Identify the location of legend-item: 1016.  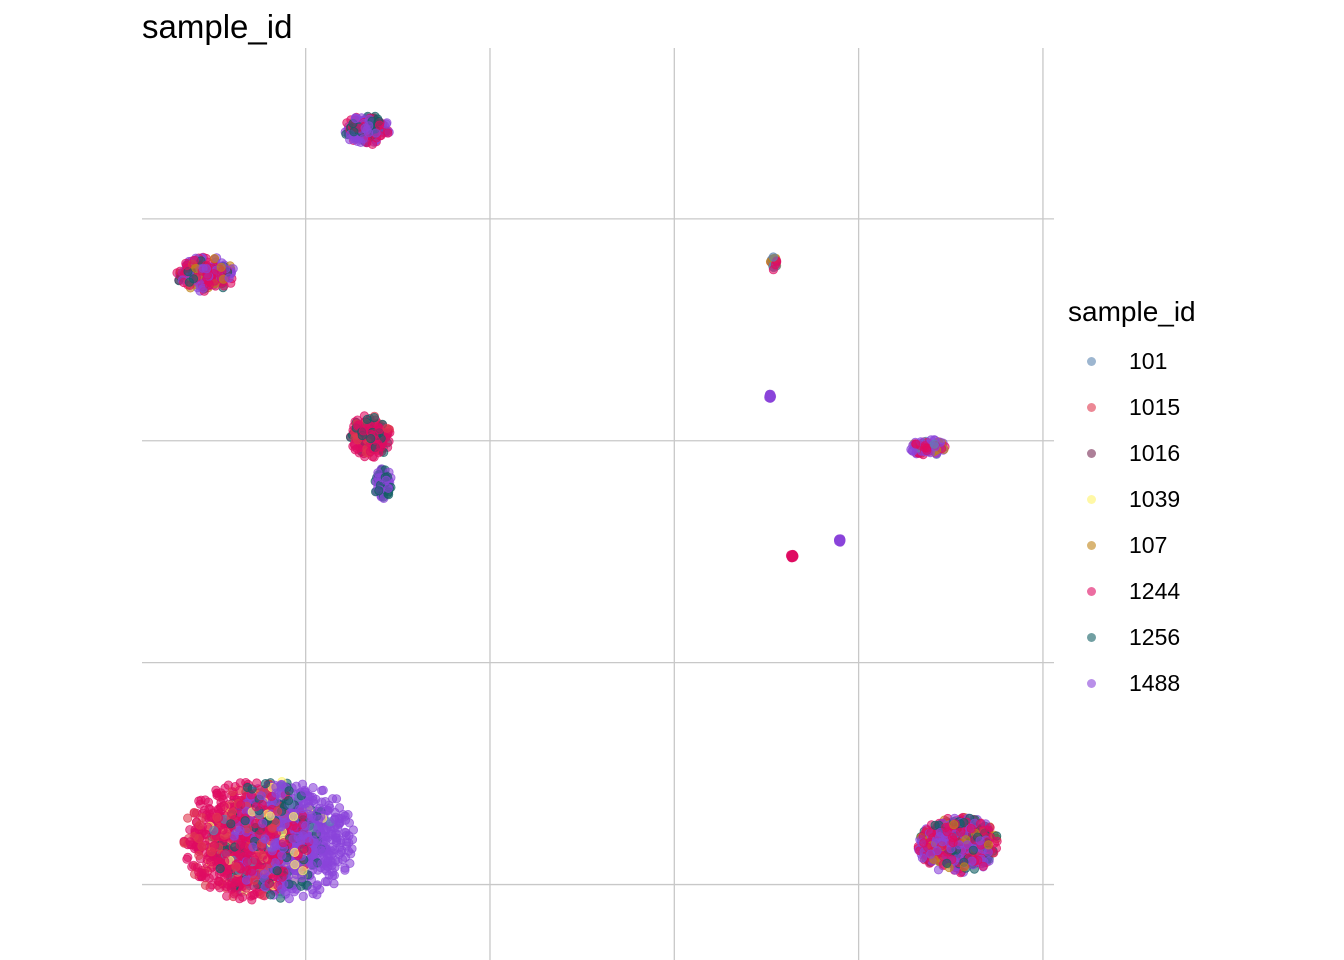
(1132, 453).